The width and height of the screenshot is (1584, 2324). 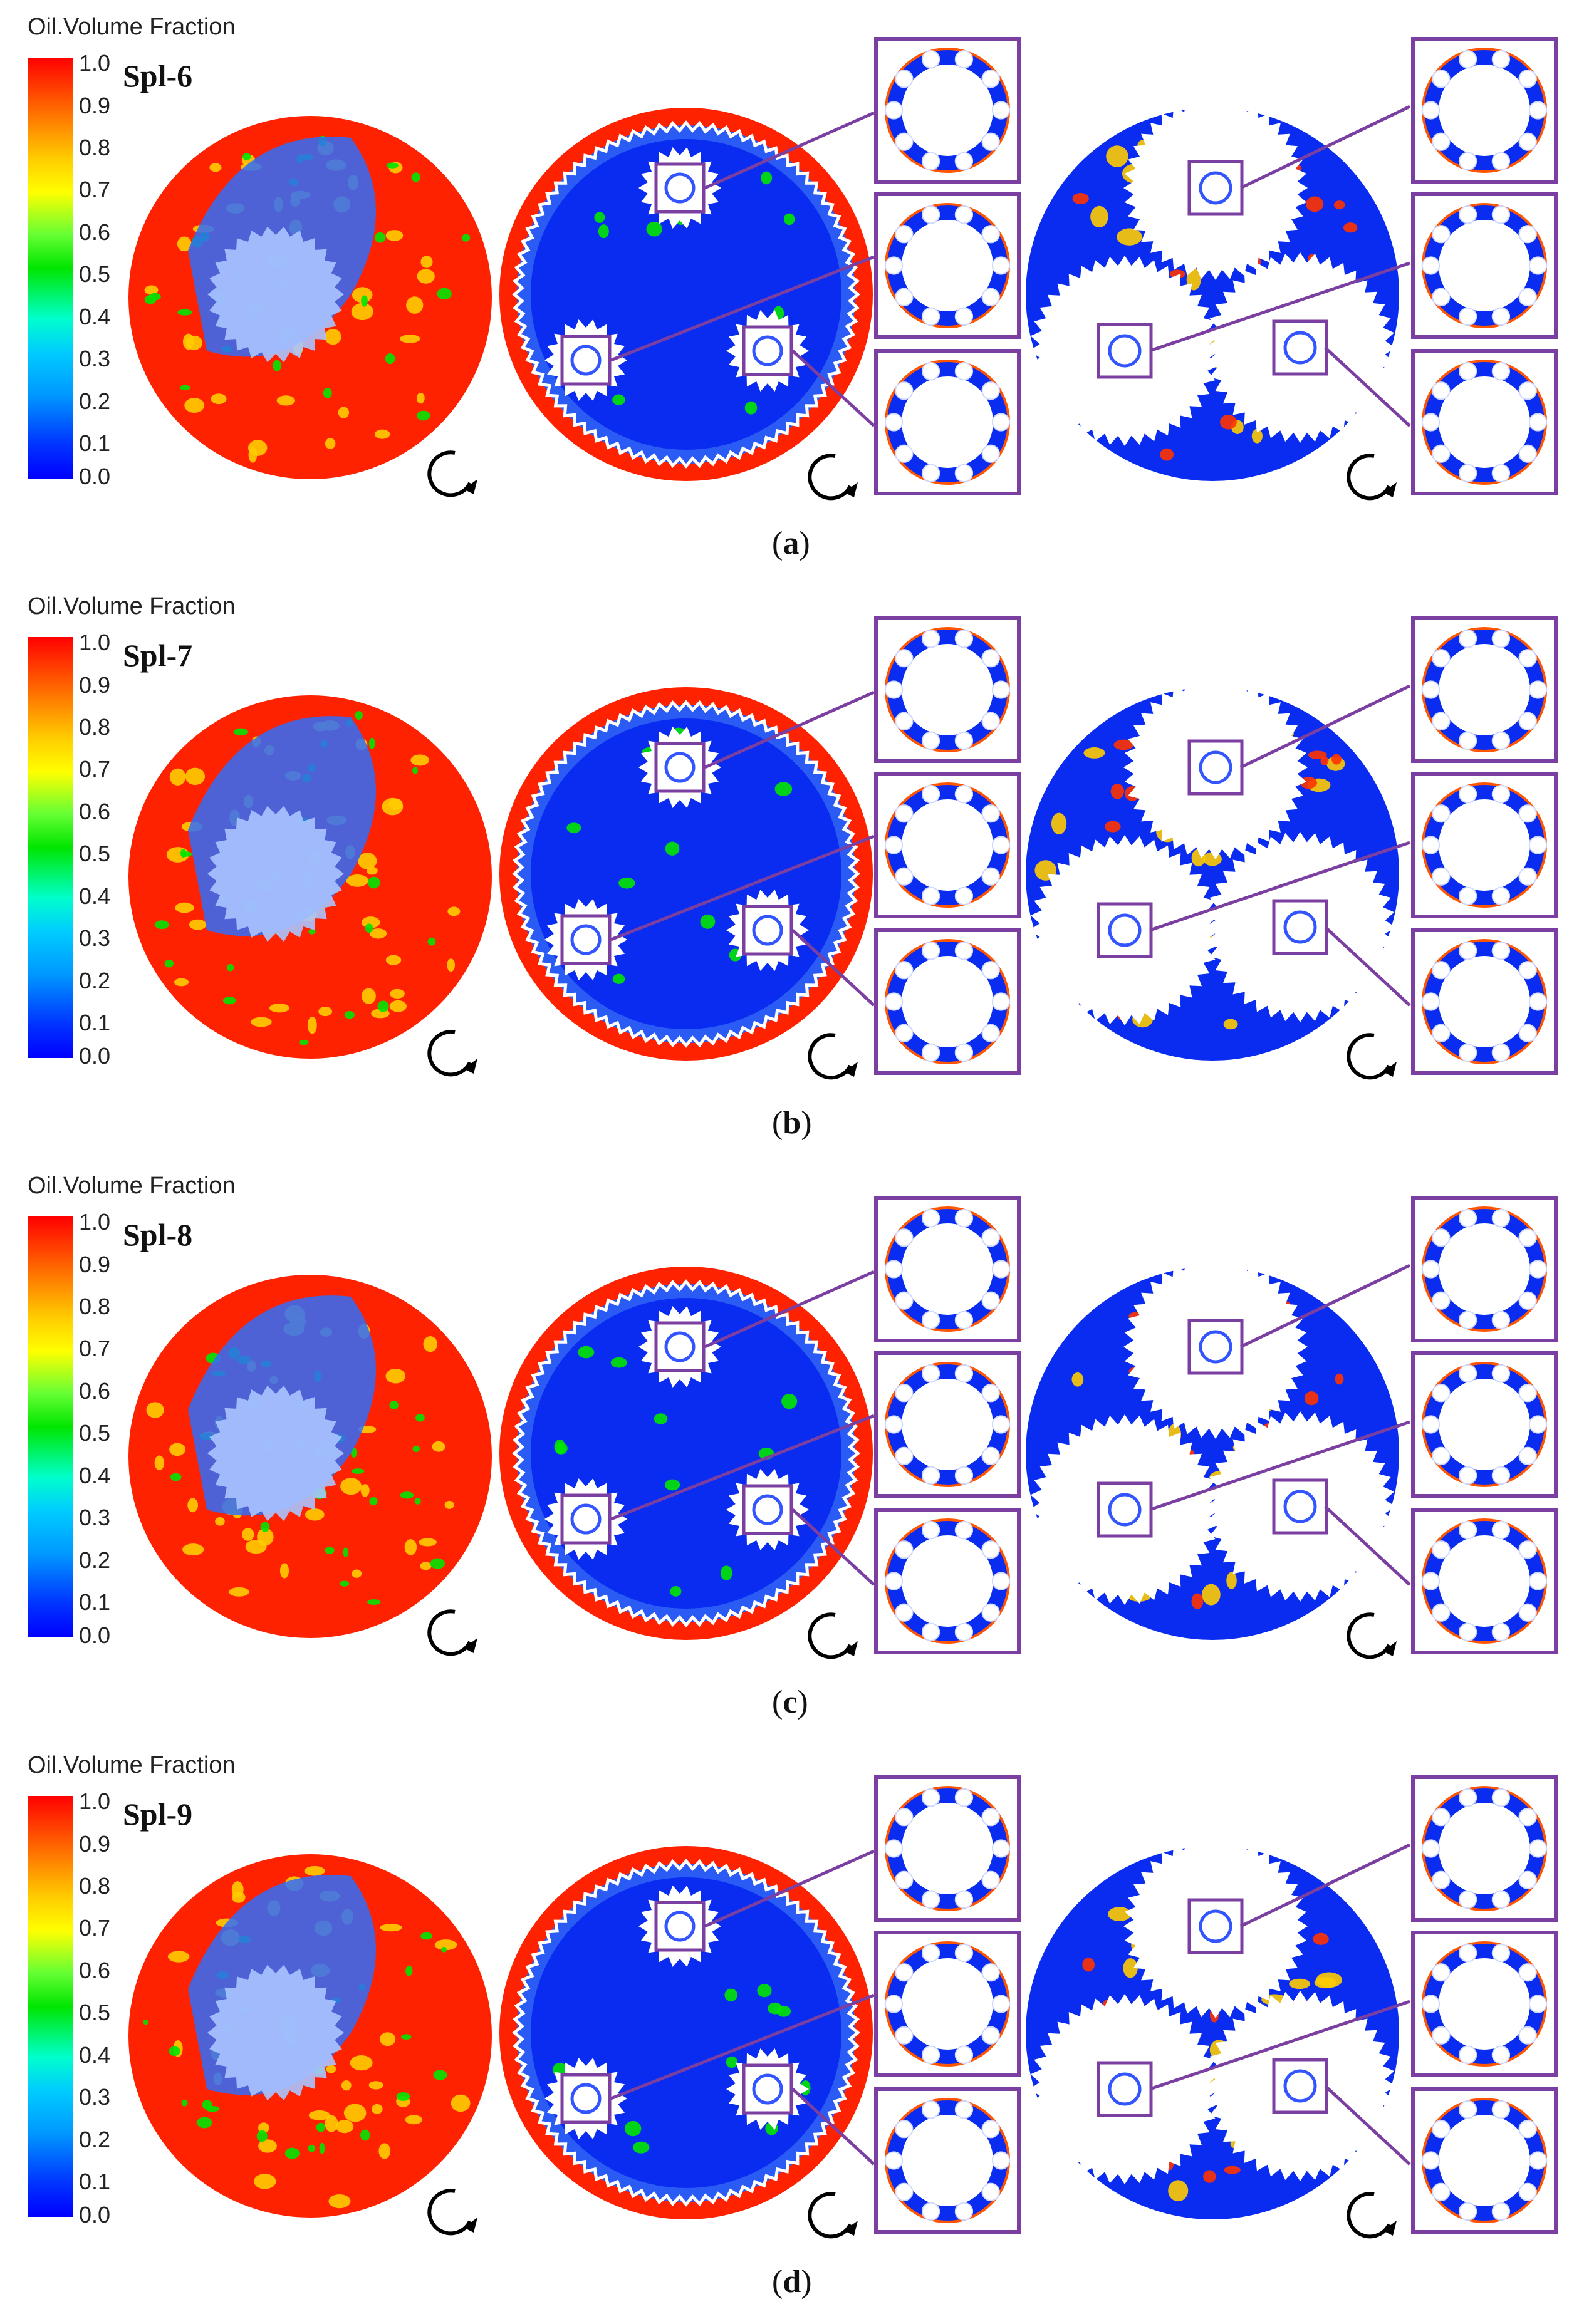 What do you see at coordinates (50, 1426) in the screenshot?
I see `colorbar` at bounding box center [50, 1426].